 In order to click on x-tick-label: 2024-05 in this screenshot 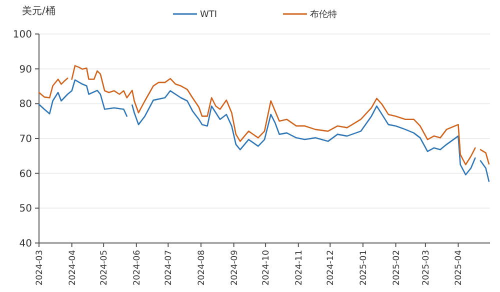, I will do `click(105, 268)`.